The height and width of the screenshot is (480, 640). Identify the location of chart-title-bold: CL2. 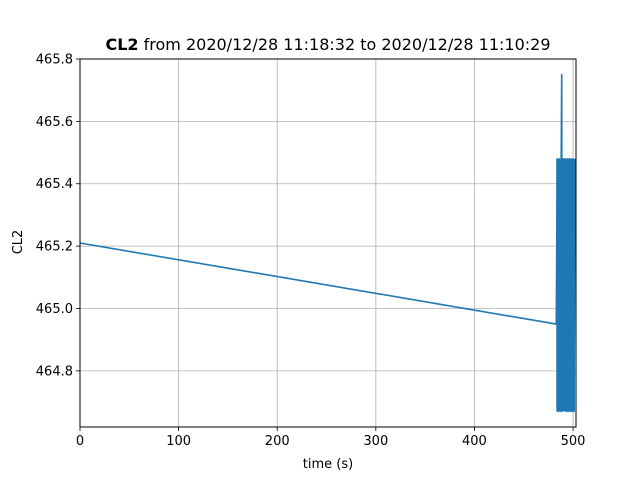
(121, 44).